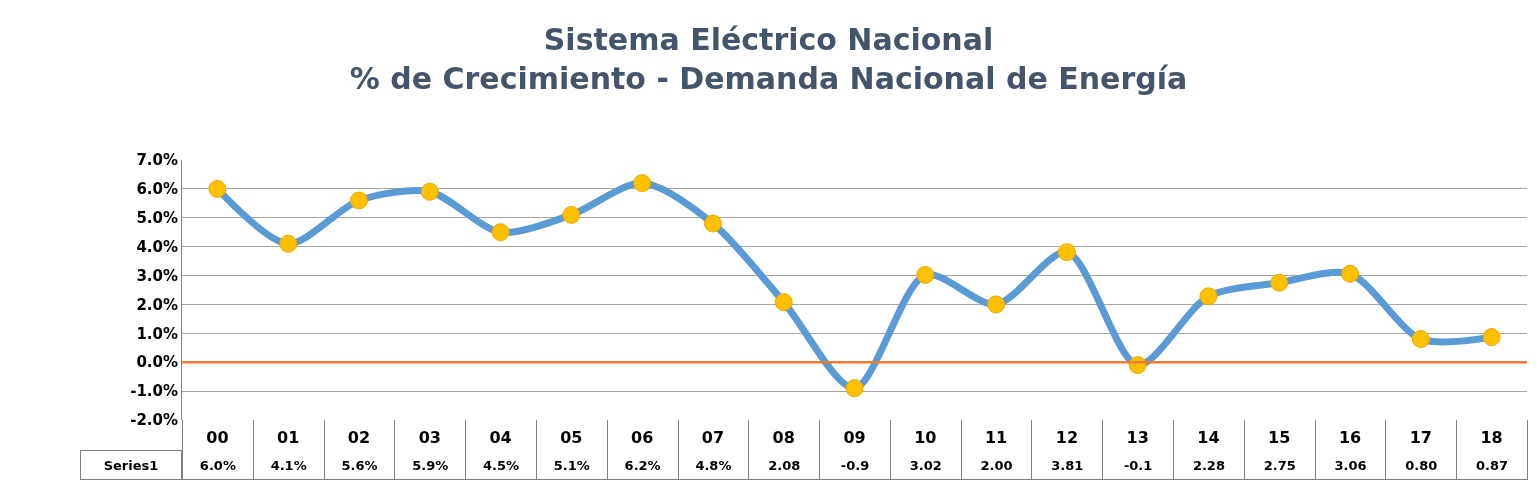  Describe the element at coordinates (157, 362) in the screenshot. I see `y-tick-label: 0.0%` at that location.